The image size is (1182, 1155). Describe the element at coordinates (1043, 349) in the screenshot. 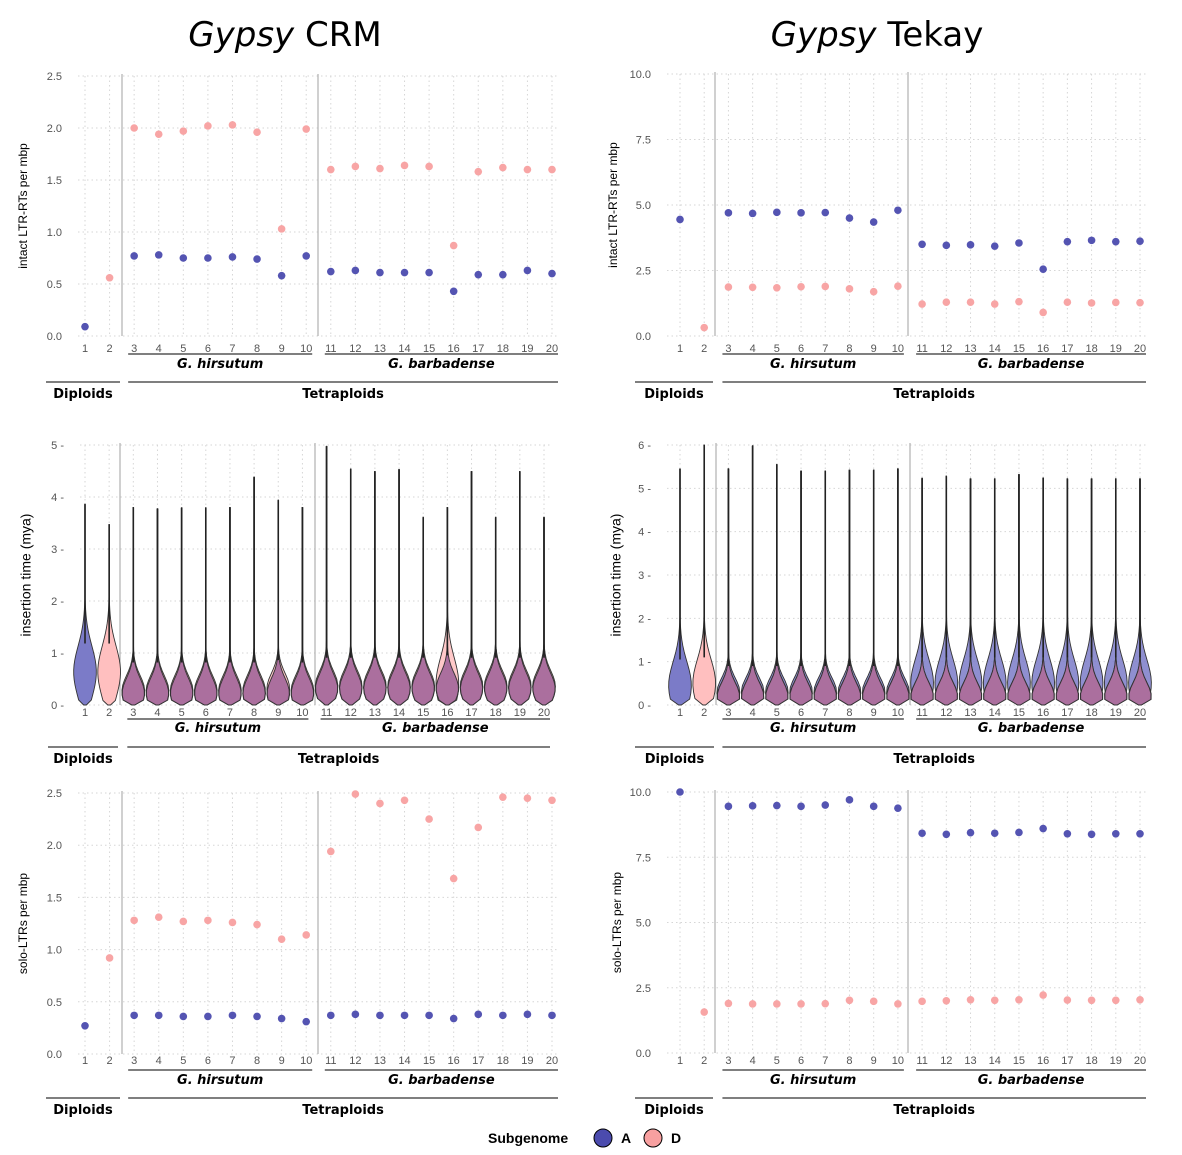

I see `x-tick-label: 16` at that location.